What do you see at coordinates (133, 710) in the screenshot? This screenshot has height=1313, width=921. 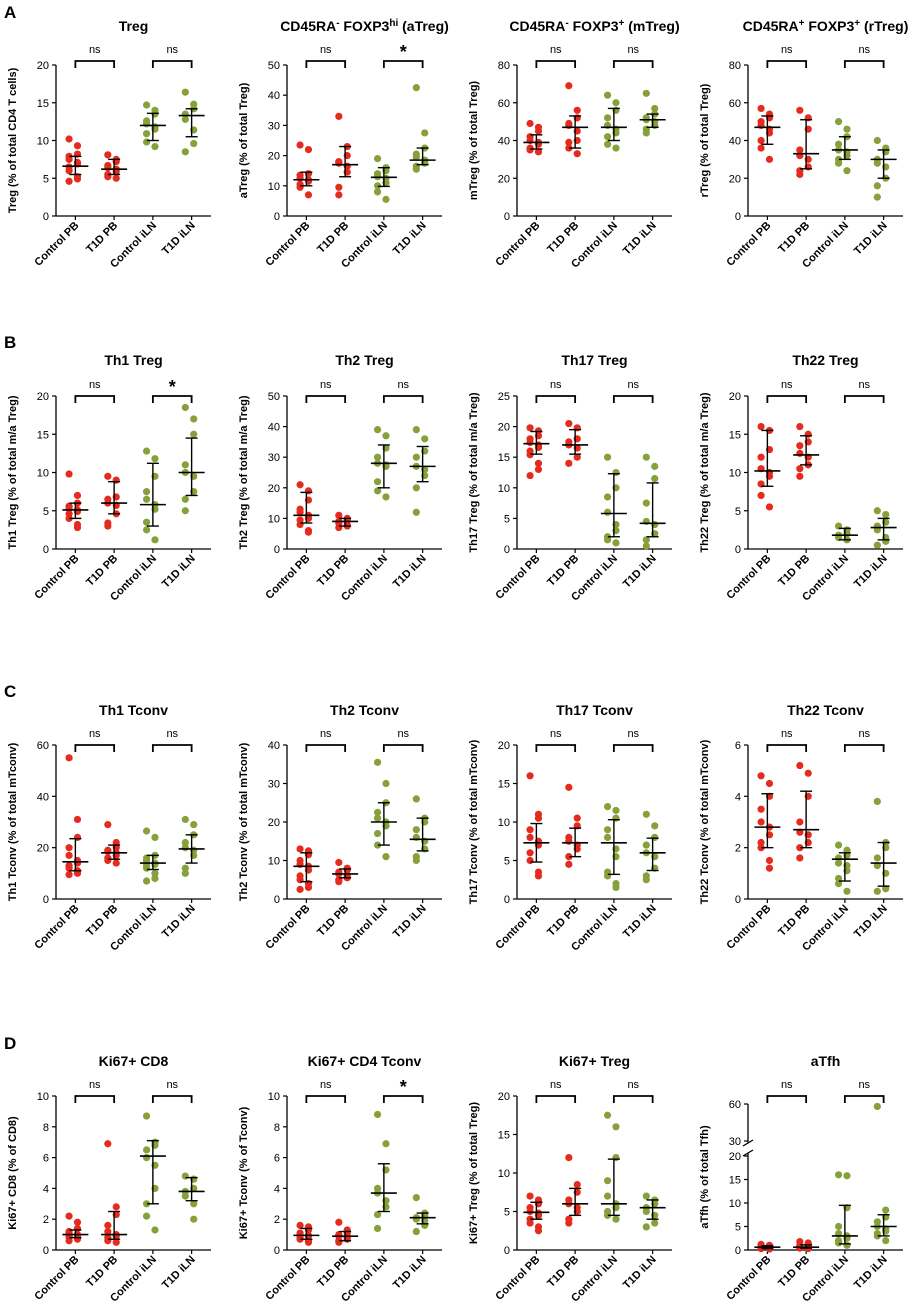 I see `chart-title: Th1 Tconv` at bounding box center [133, 710].